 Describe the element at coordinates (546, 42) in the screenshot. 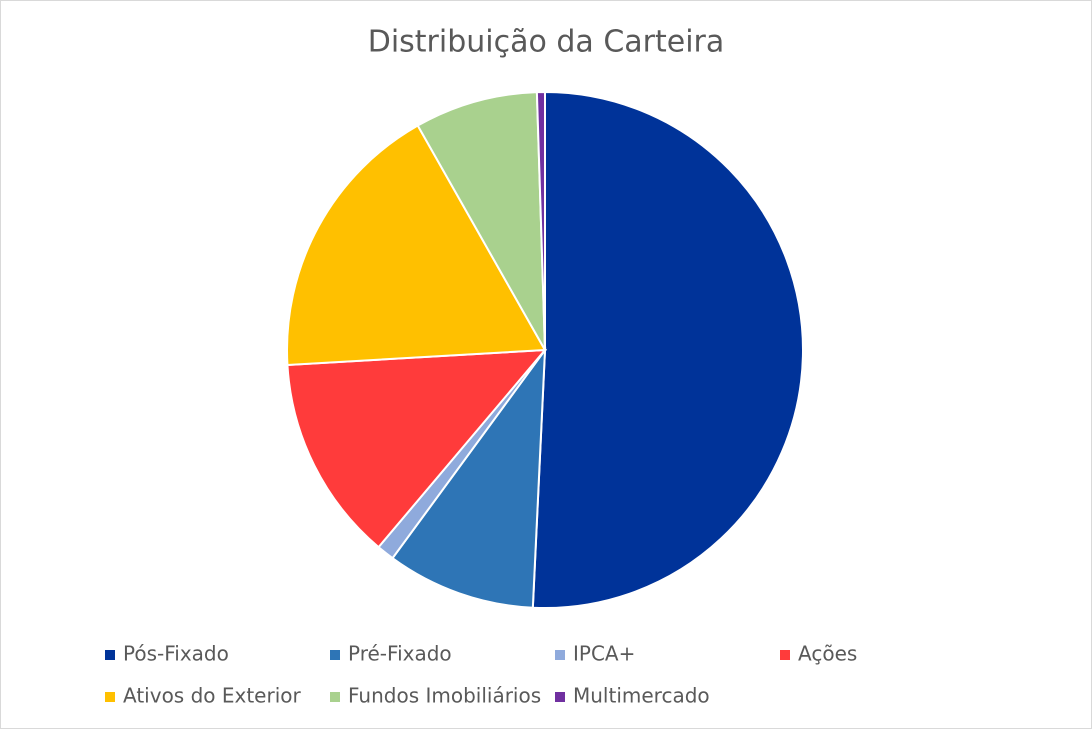

I see `chart-title: Distribuição da Carteira` at that location.